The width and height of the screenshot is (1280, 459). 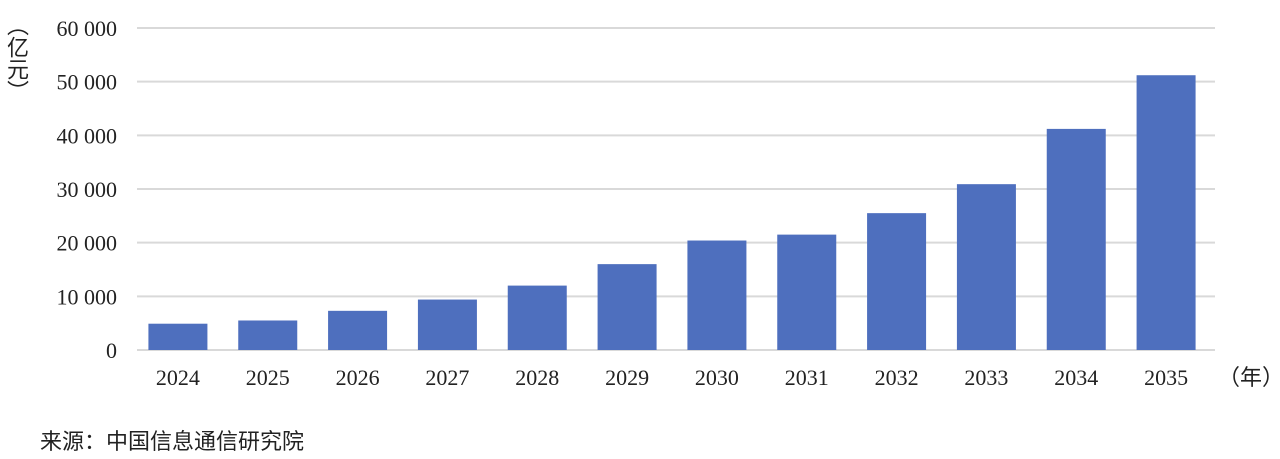 I want to click on bar-2031, so click(x=807, y=292).